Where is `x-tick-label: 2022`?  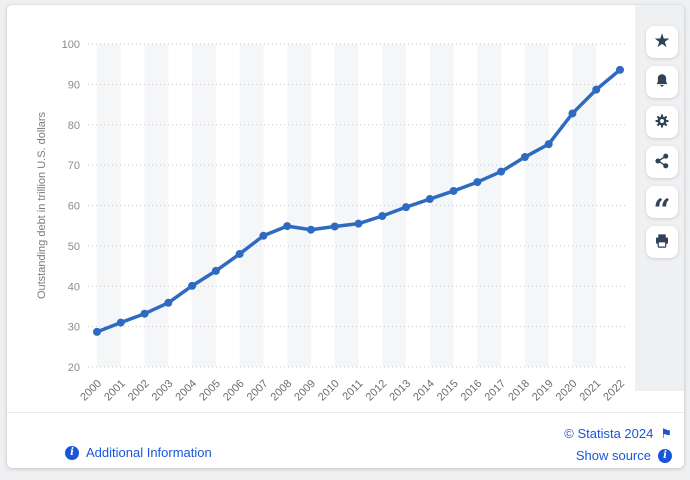
x-tick-label: 2022 is located at coordinates (614, 391).